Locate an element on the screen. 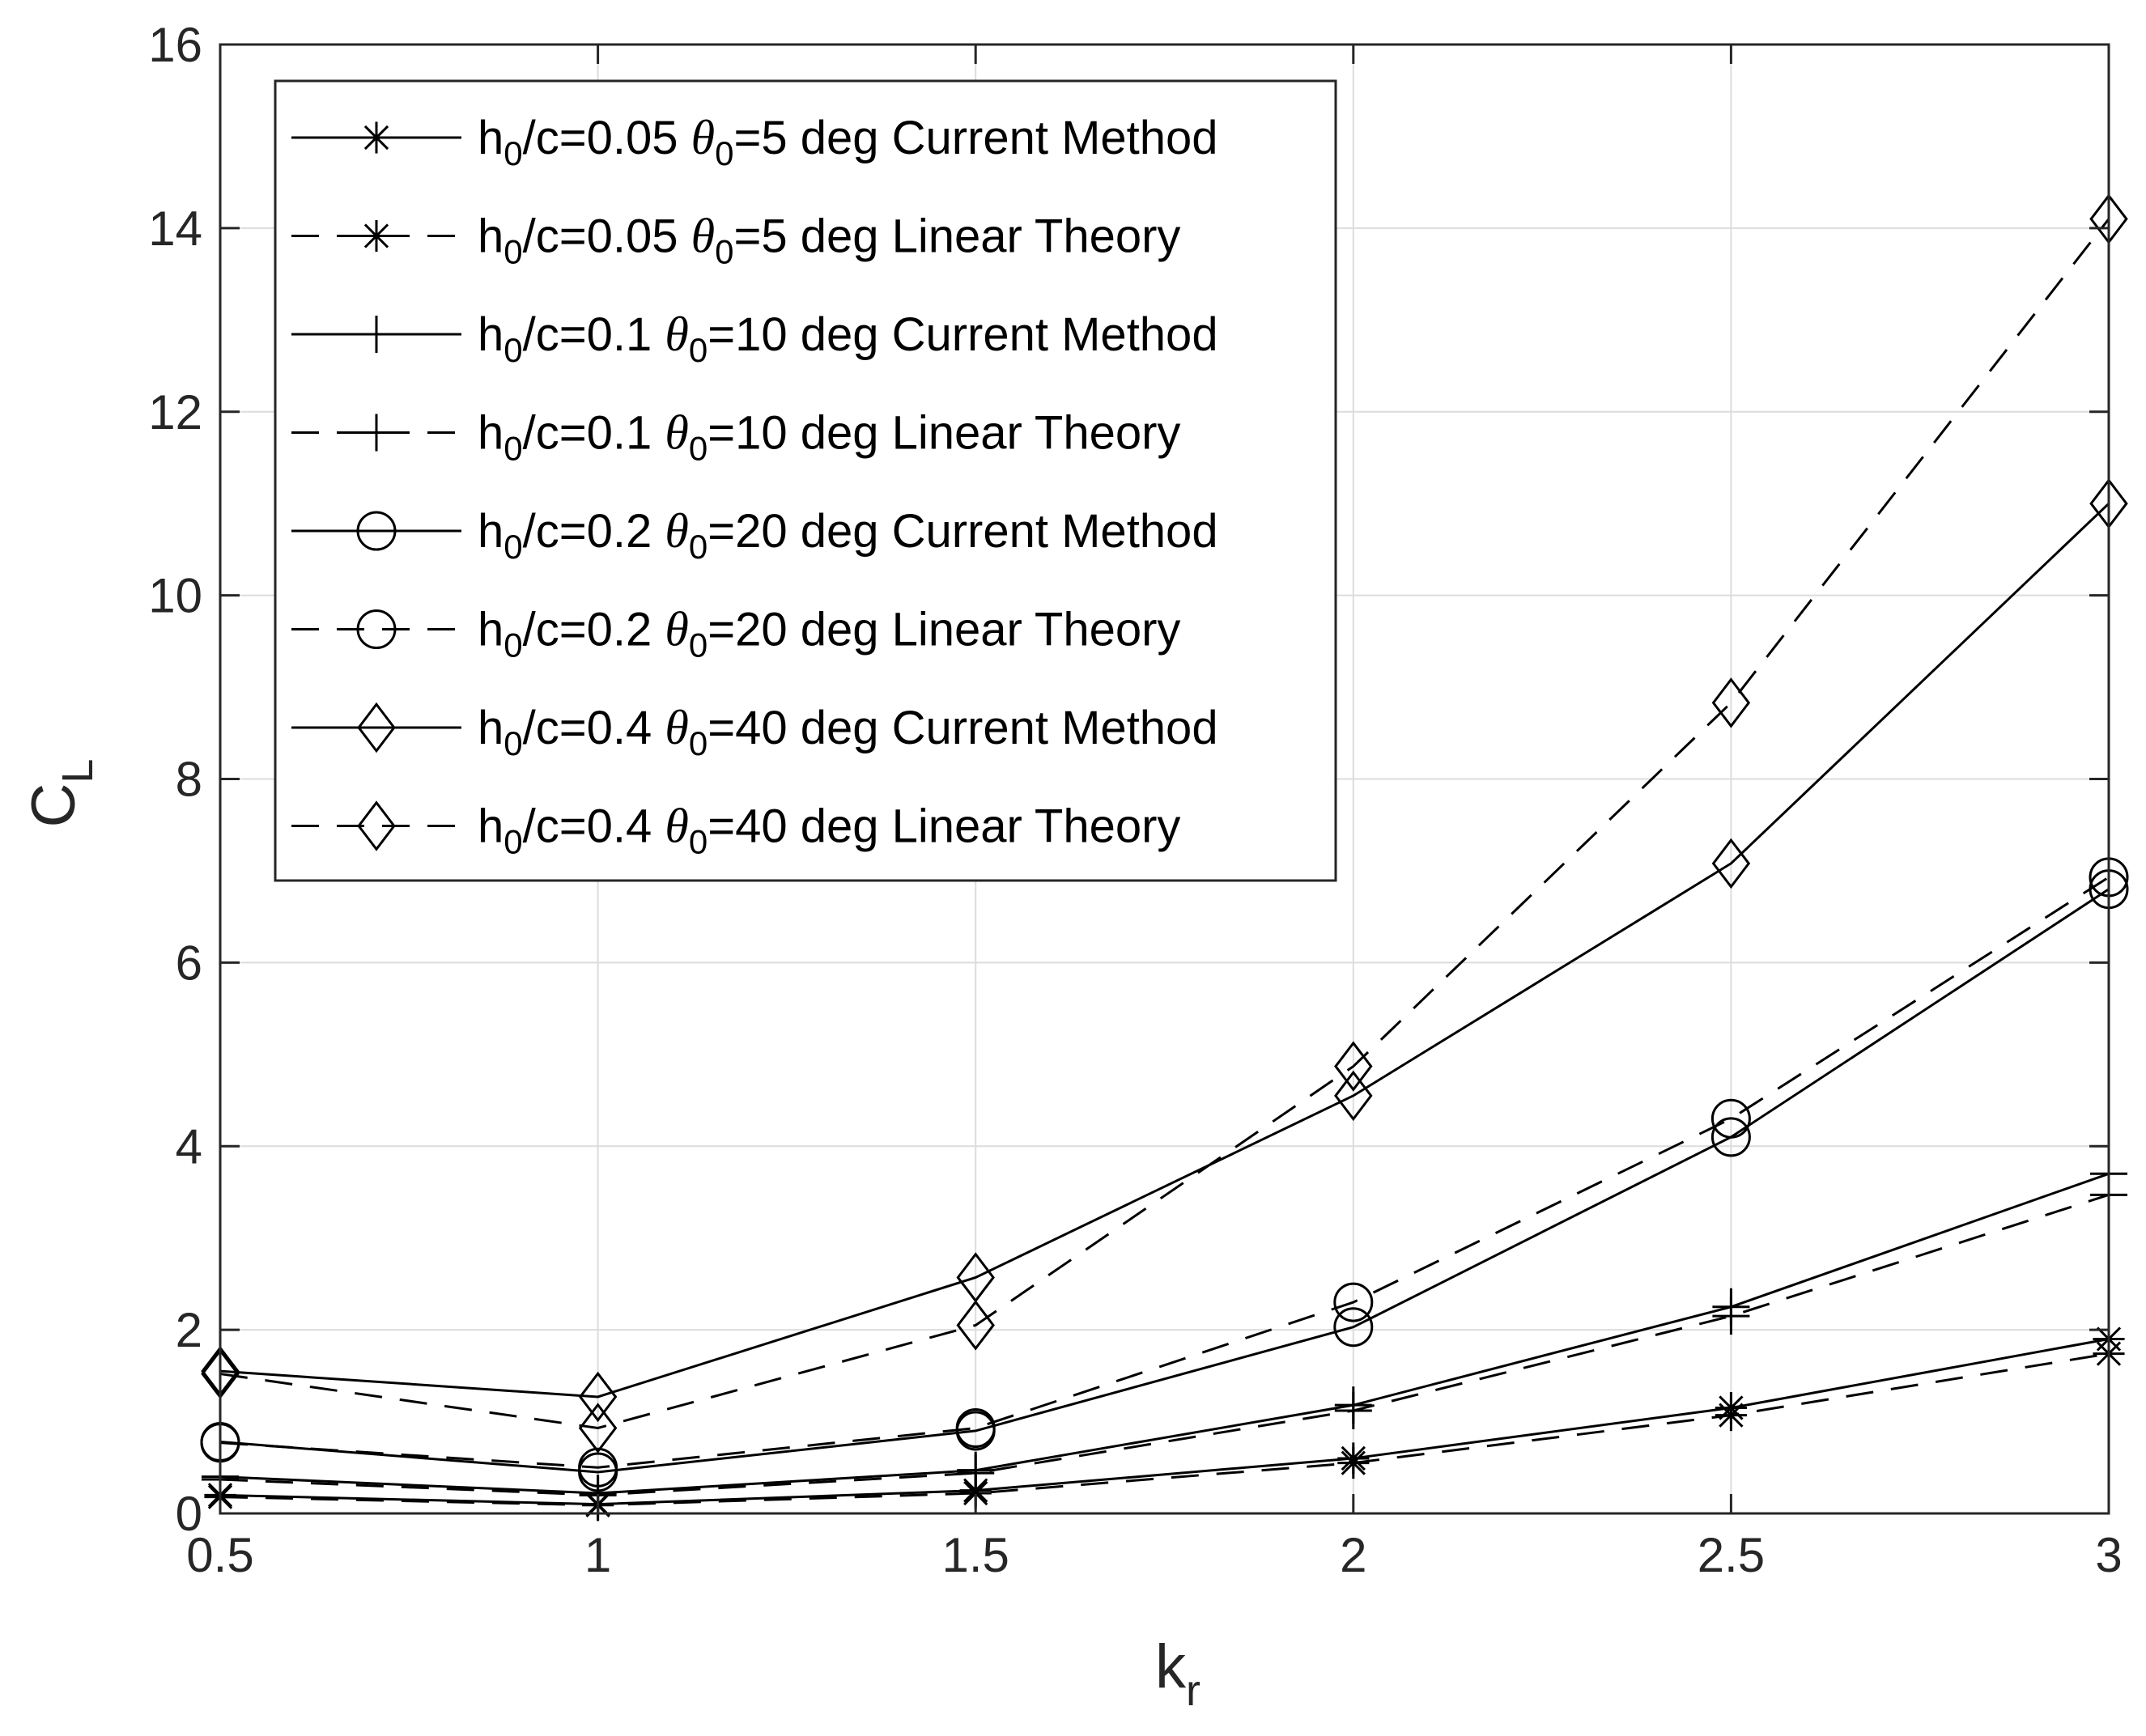  x-axis-label: kr is located at coordinates (1177, 1673).